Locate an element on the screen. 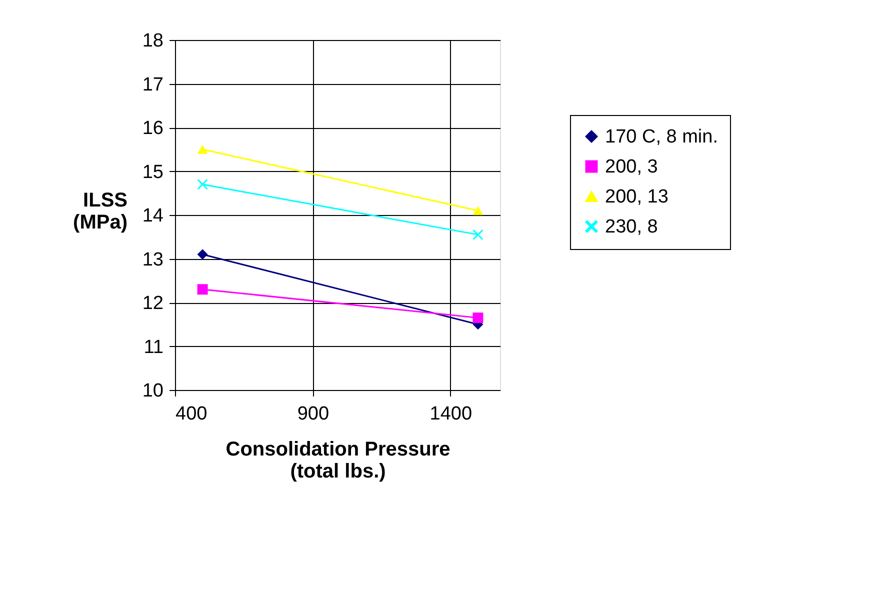 The height and width of the screenshot is (608, 872). legend-label: 230, 8 is located at coordinates (631, 227).